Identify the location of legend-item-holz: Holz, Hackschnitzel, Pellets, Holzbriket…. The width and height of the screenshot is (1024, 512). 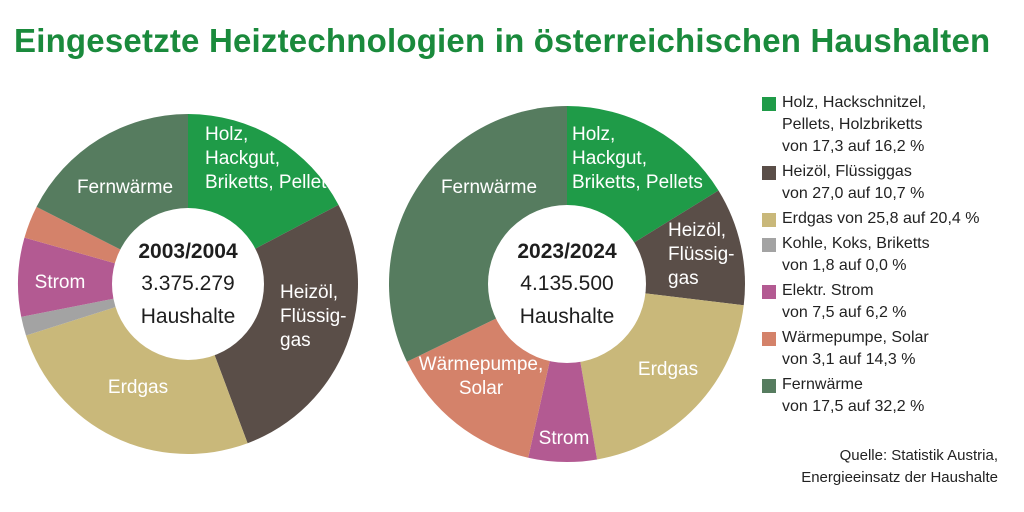
(891, 125).